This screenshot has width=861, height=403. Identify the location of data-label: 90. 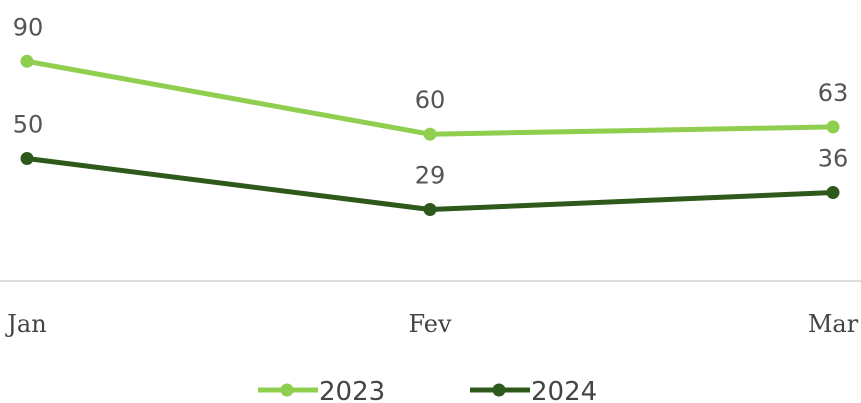
(28, 27).